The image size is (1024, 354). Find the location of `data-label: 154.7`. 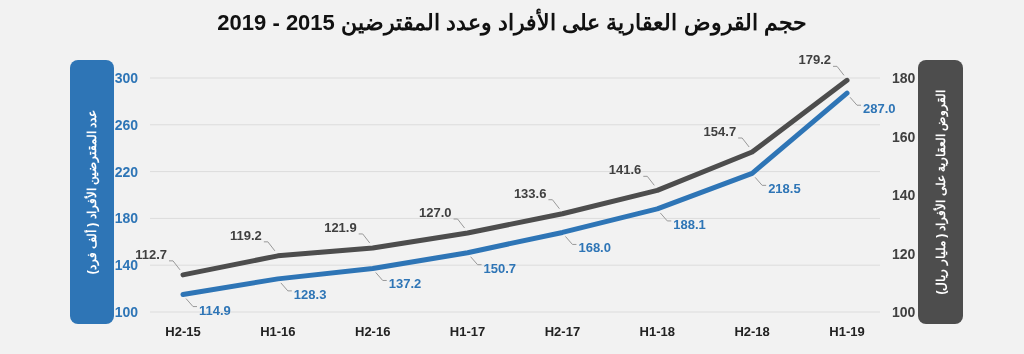

data-label: 154.7 is located at coordinates (720, 131).